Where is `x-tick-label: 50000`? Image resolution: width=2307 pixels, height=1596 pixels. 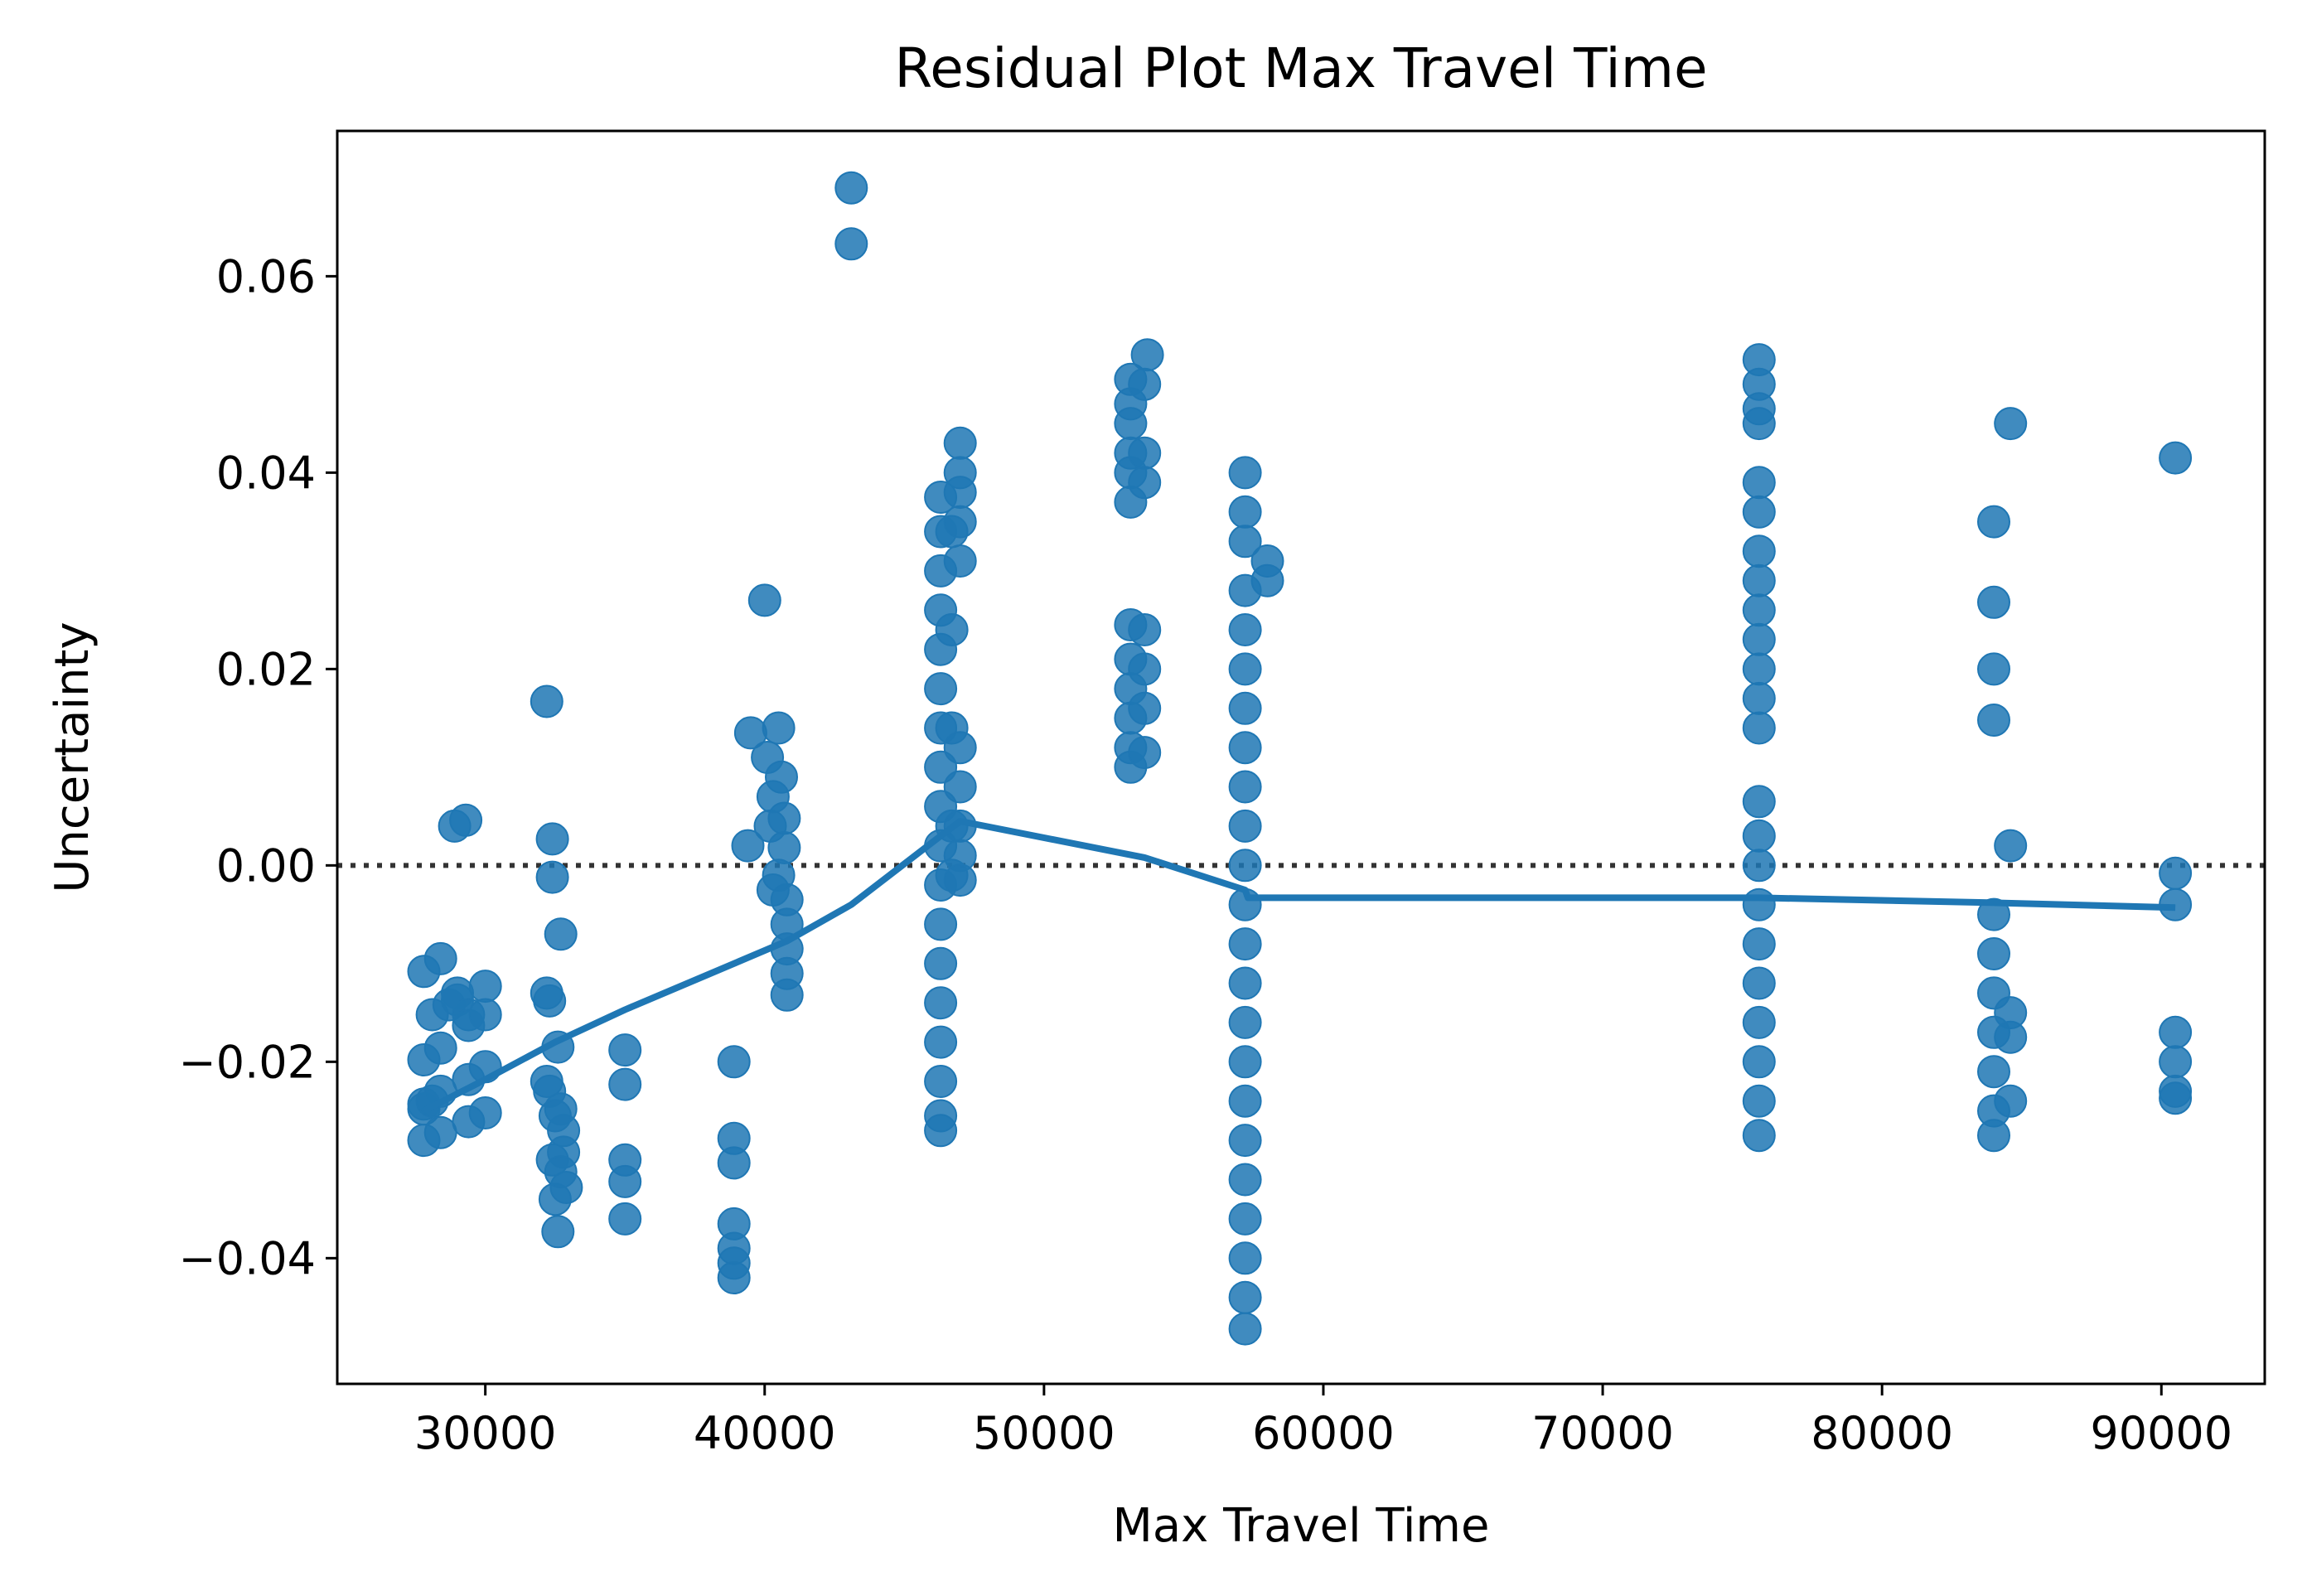
x-tick-label: 50000 is located at coordinates (1044, 1433).